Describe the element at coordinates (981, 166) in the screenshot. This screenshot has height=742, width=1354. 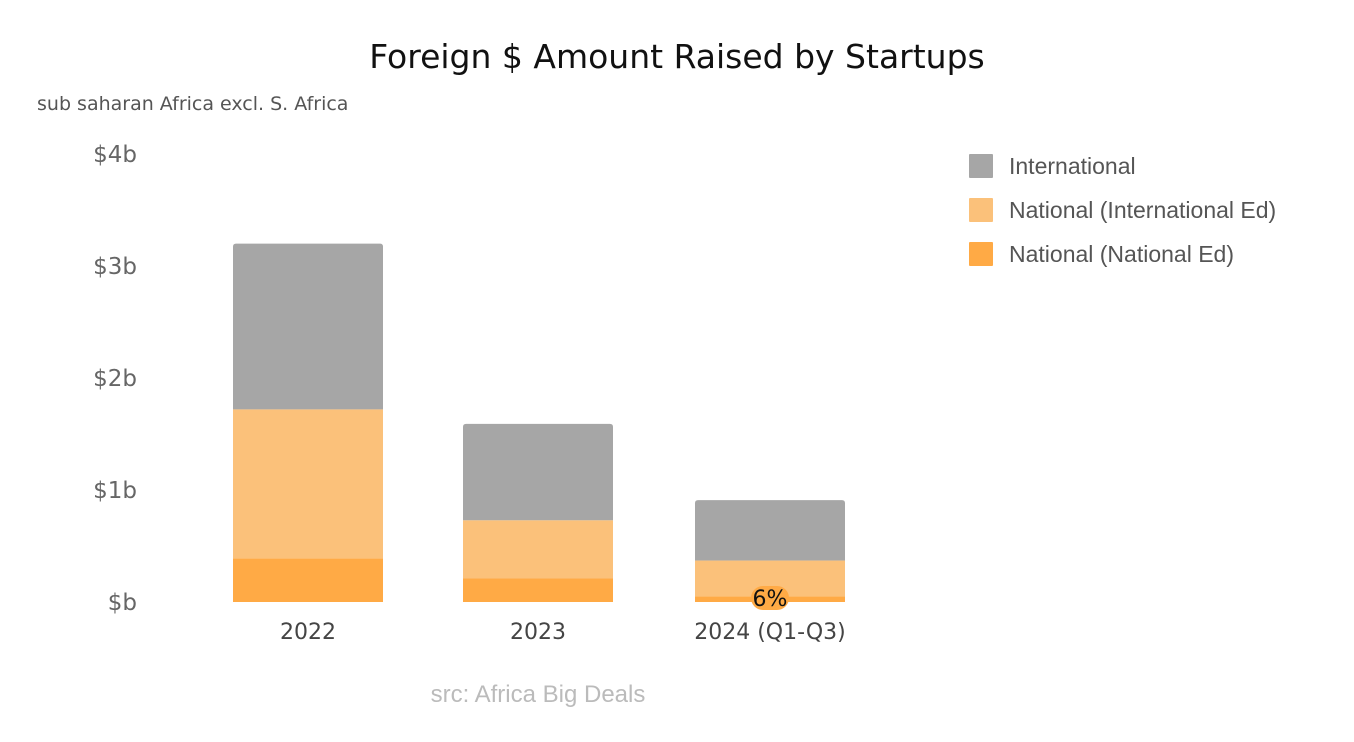
I see `legend-swatch-international` at that location.